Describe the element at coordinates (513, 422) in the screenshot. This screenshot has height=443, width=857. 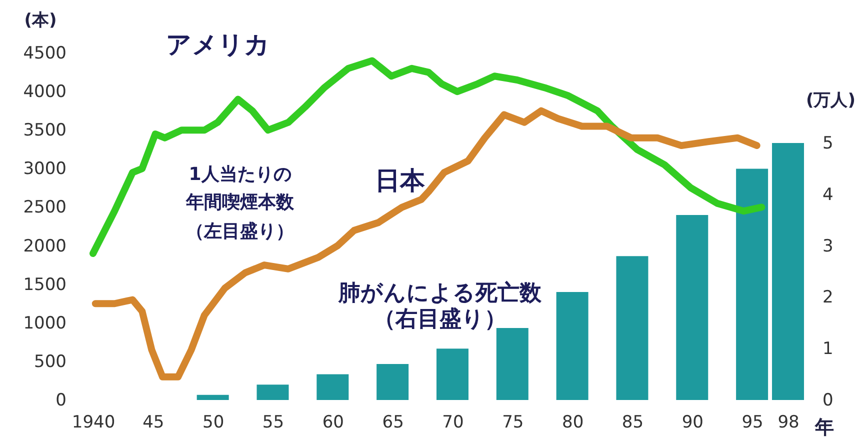
I see `x-tick-label: 75` at that location.